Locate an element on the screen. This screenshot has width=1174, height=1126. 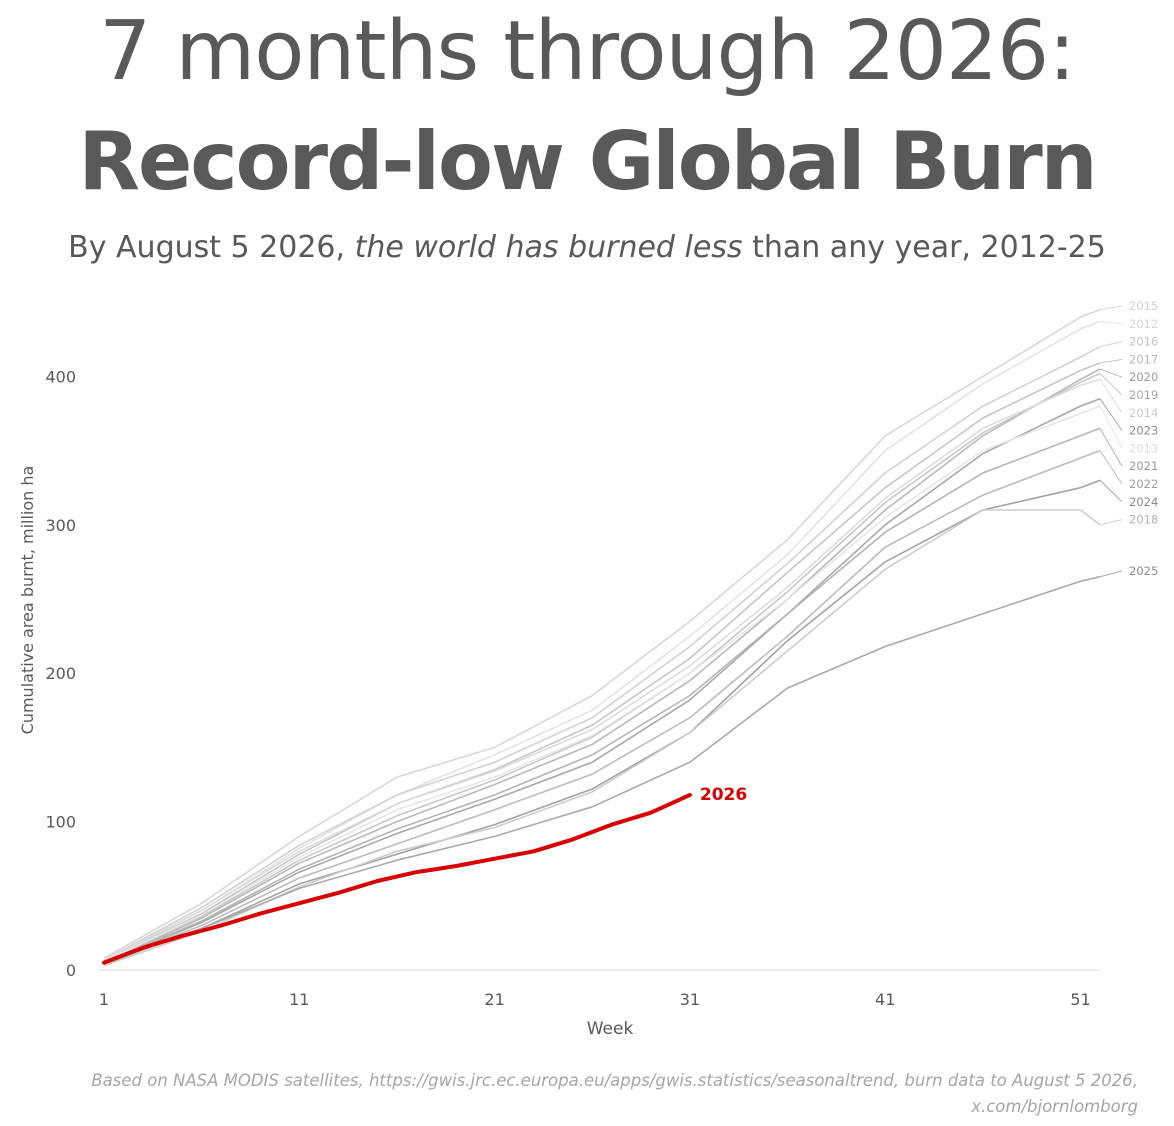
series-label-2015: 2015 is located at coordinates (1143, 306).